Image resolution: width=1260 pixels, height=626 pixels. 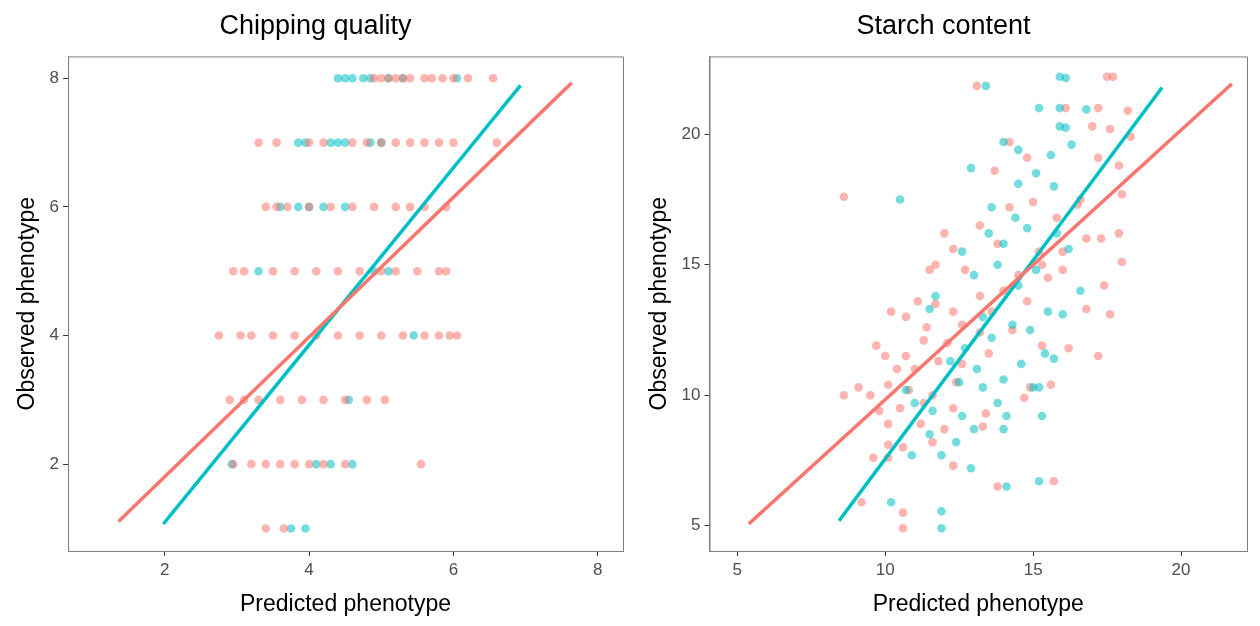 What do you see at coordinates (691, 264) in the screenshot?
I see `y-tick-label: 15` at bounding box center [691, 264].